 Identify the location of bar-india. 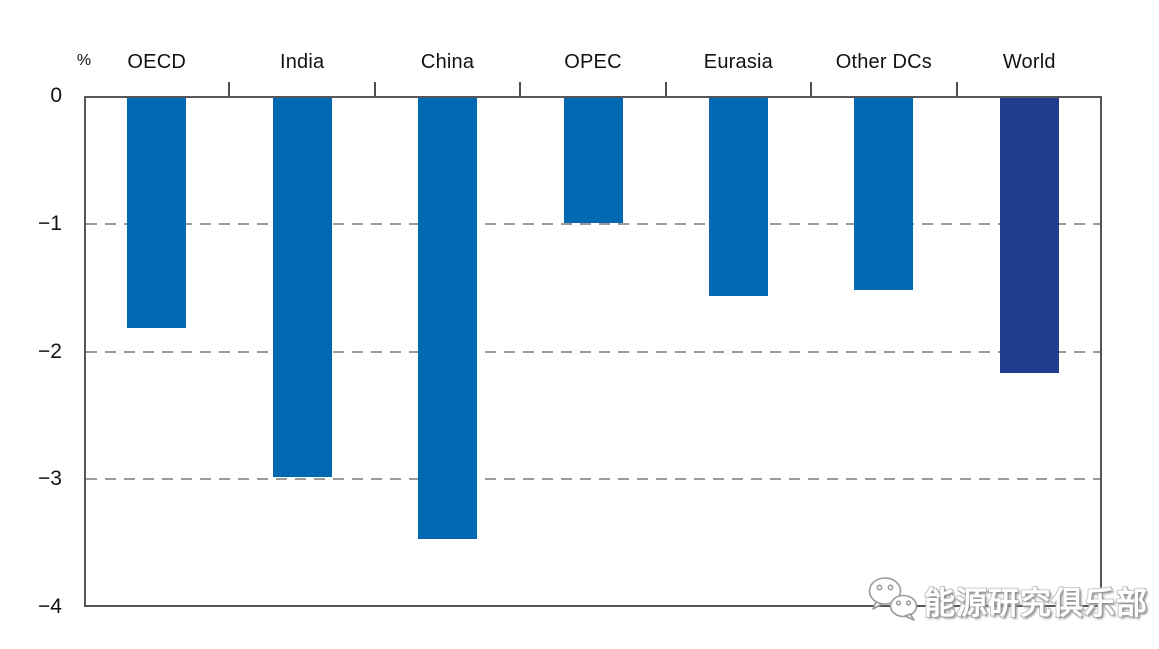
(302, 288).